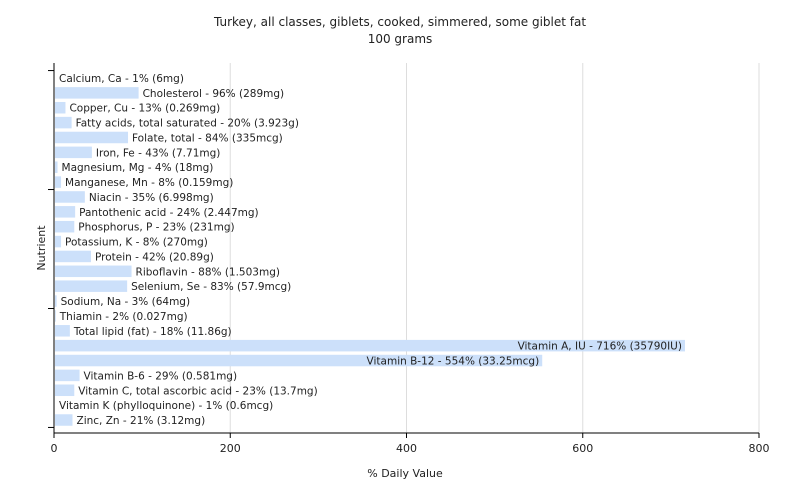 The height and width of the screenshot is (500, 800). What do you see at coordinates (154, 257) in the screenshot?
I see `bar-label: Protein - 42% (20.89g)` at bounding box center [154, 257].